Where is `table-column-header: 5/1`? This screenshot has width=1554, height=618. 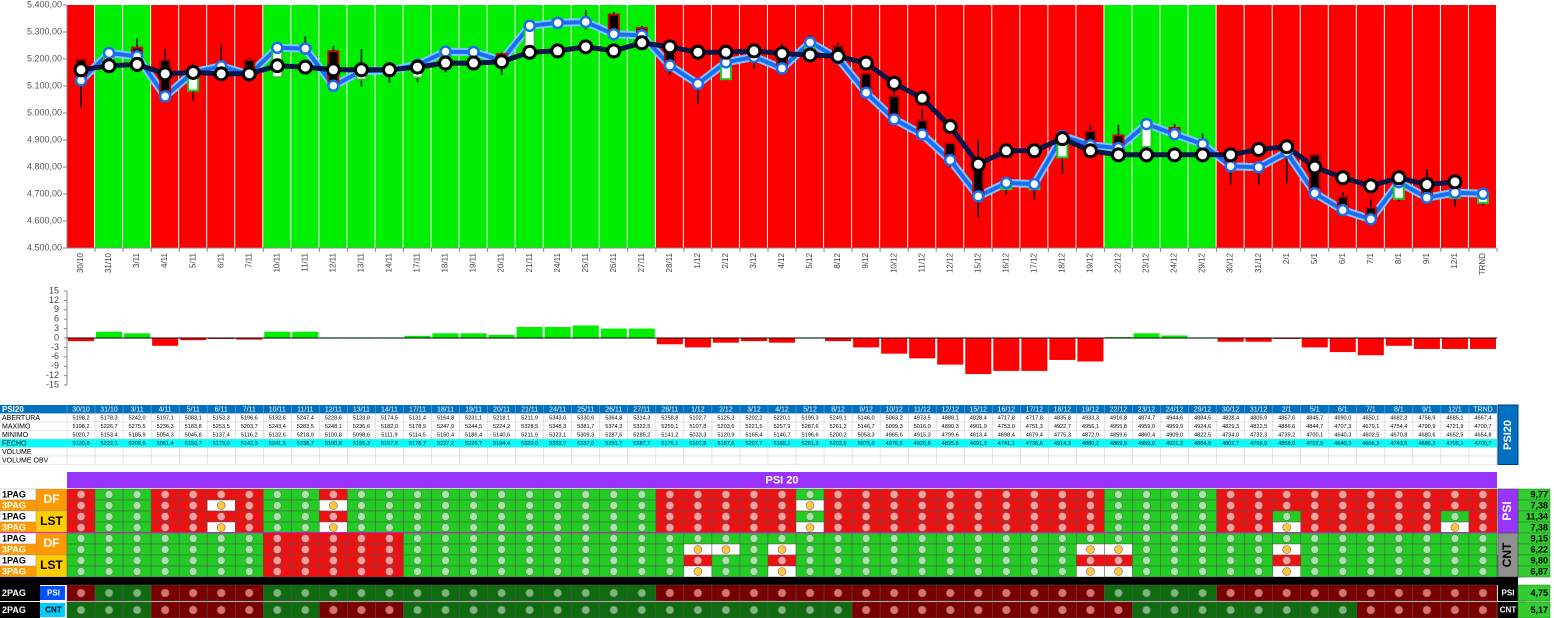
table-column-header: 5/1 is located at coordinates (1315, 410).